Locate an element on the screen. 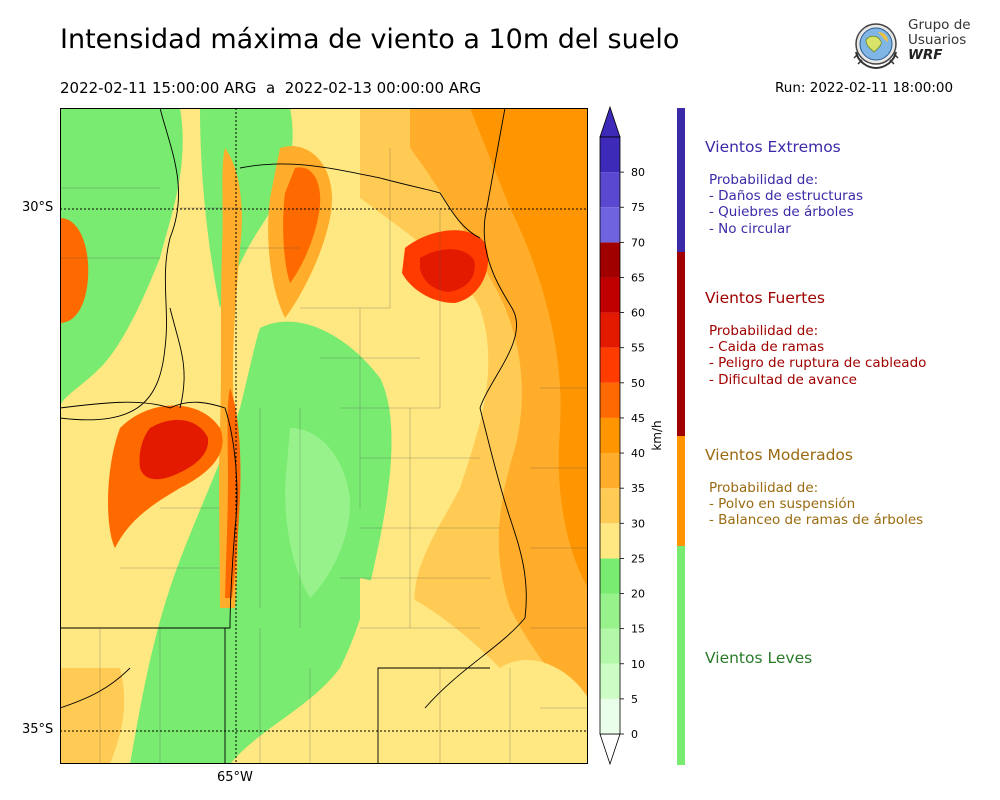 The height and width of the screenshot is (800, 1000). colorbar-tick-label: 45 is located at coordinates (638, 418).